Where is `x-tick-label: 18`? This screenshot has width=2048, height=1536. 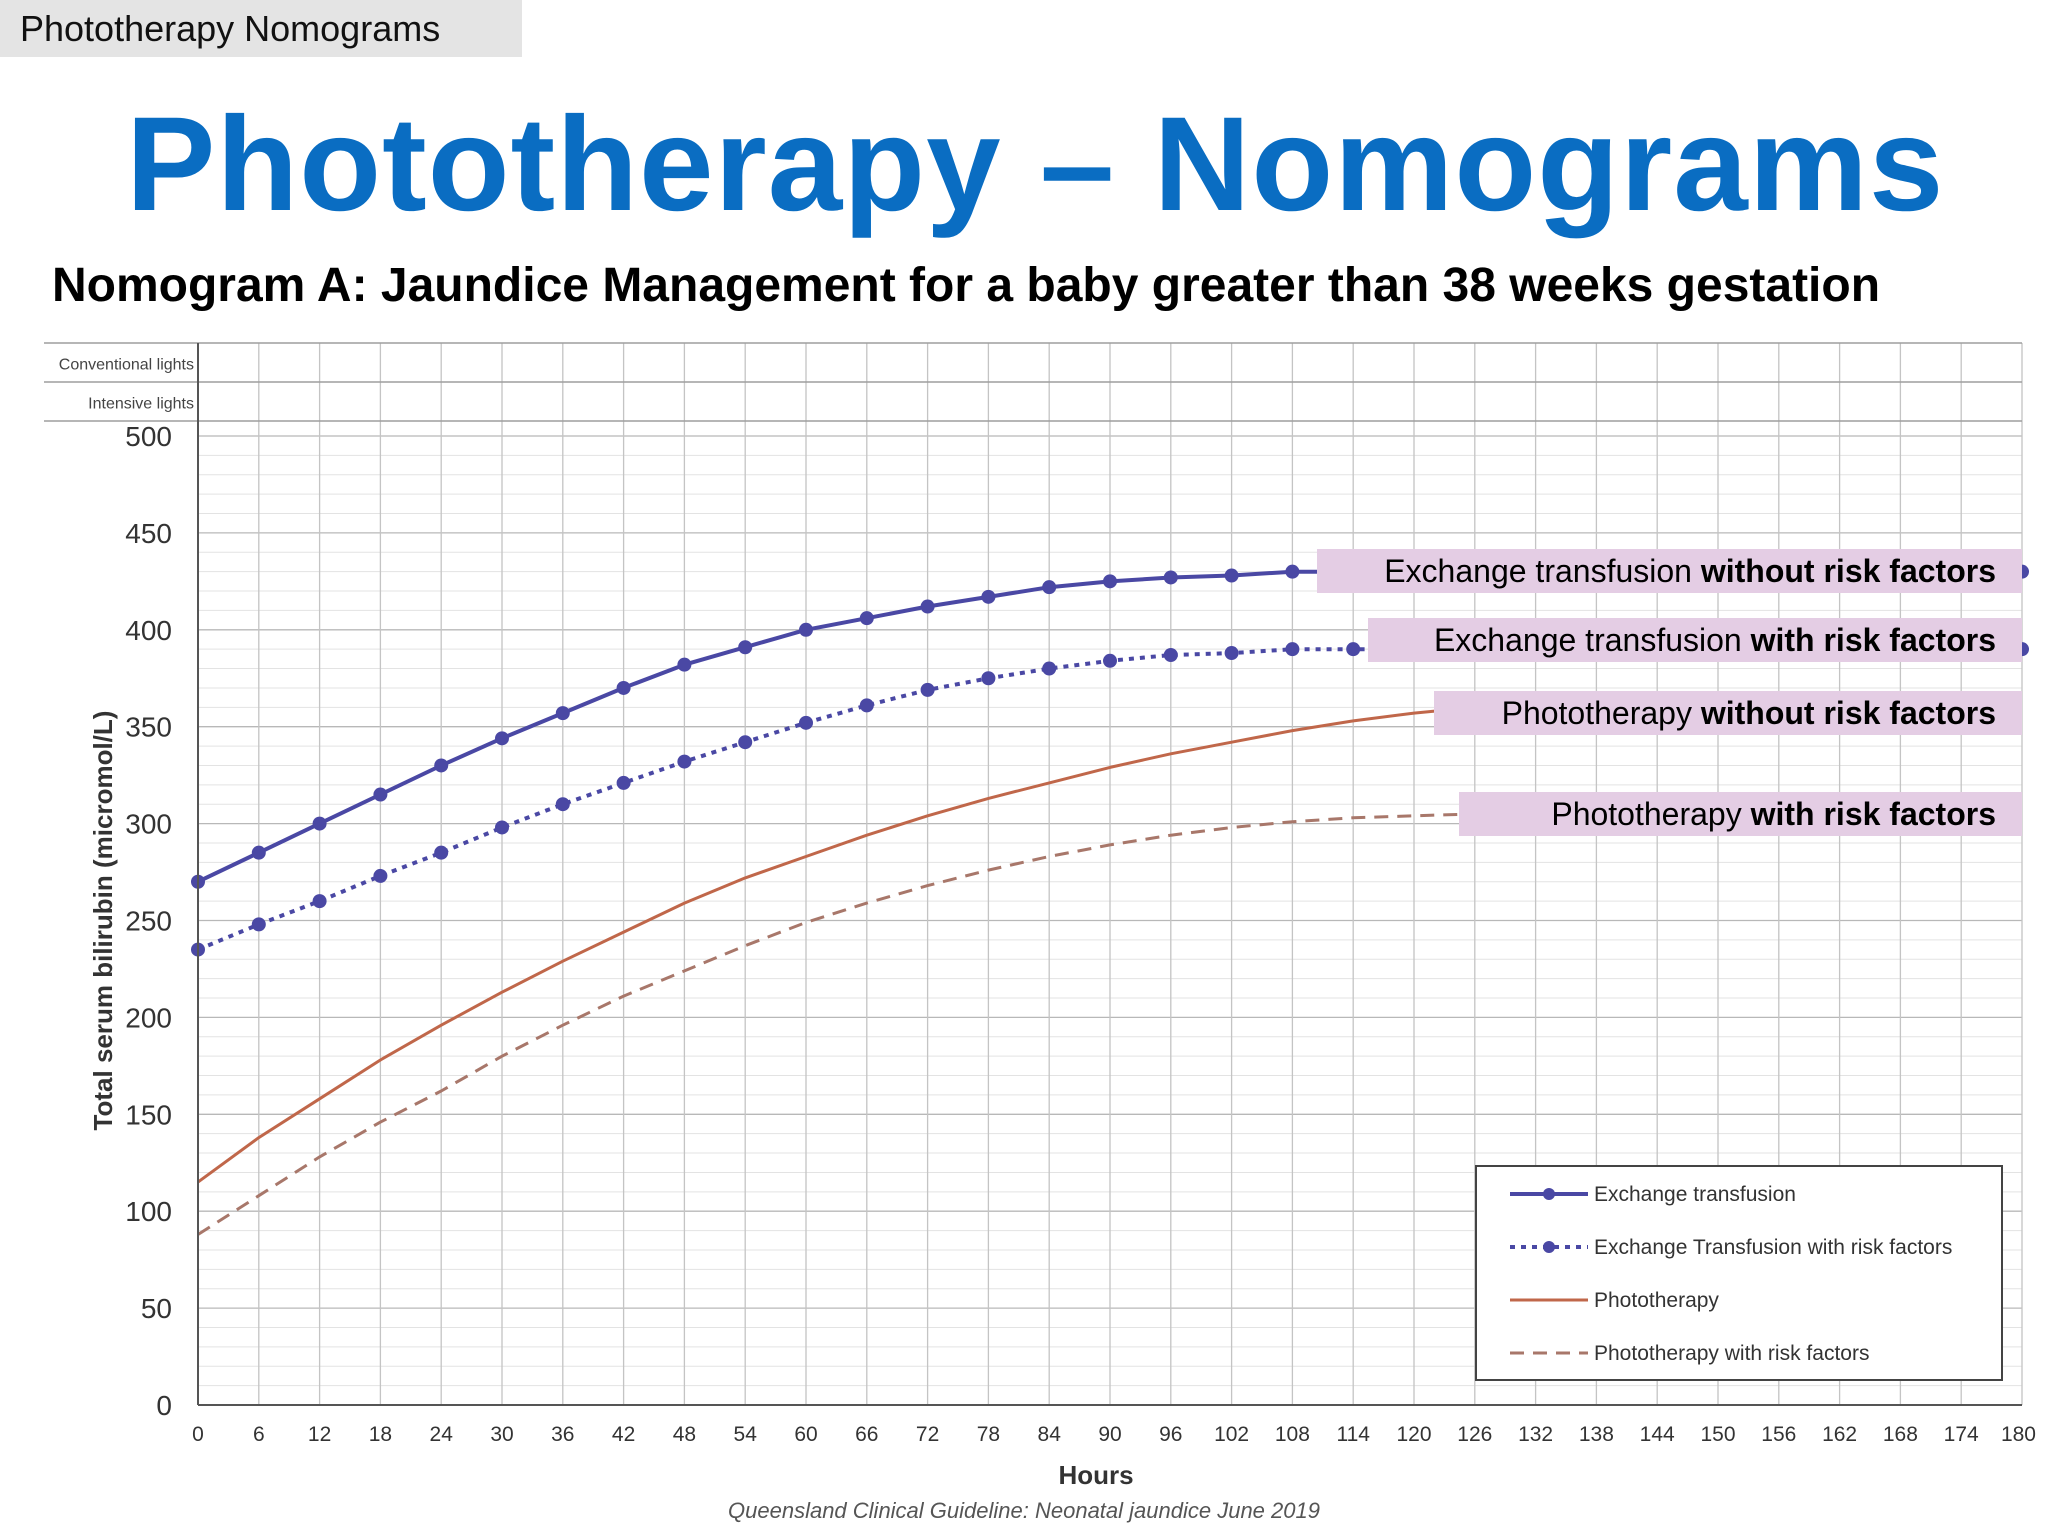 x-tick-label: 18 is located at coordinates (380, 1434).